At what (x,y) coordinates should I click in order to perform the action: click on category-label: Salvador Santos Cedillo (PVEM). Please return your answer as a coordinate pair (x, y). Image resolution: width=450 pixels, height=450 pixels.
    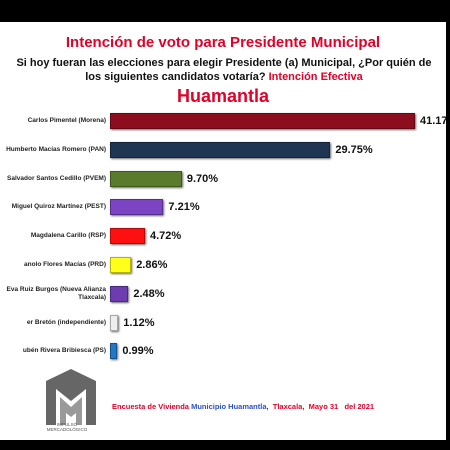
    Looking at the image, I should click on (56, 178).